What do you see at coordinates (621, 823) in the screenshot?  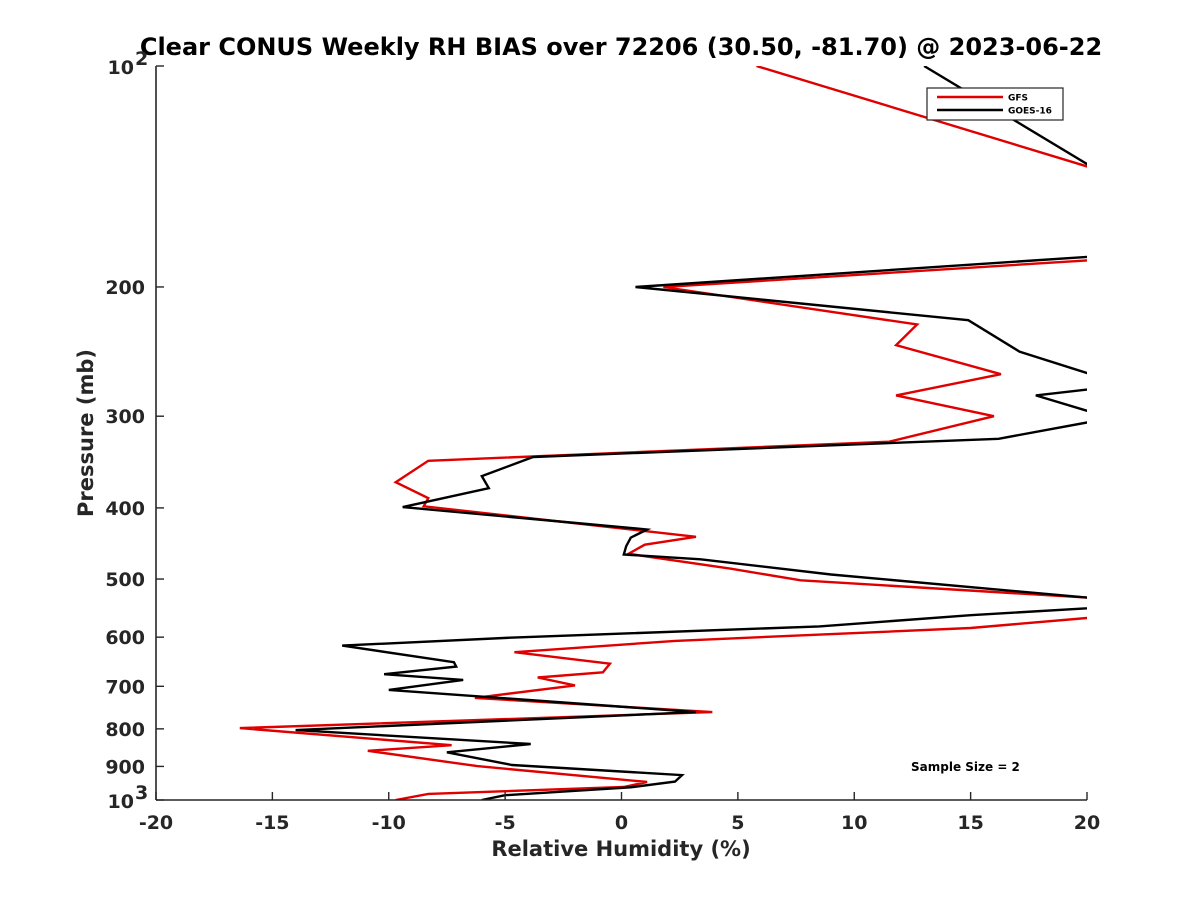 I see `x-tick-label: 0` at bounding box center [621, 823].